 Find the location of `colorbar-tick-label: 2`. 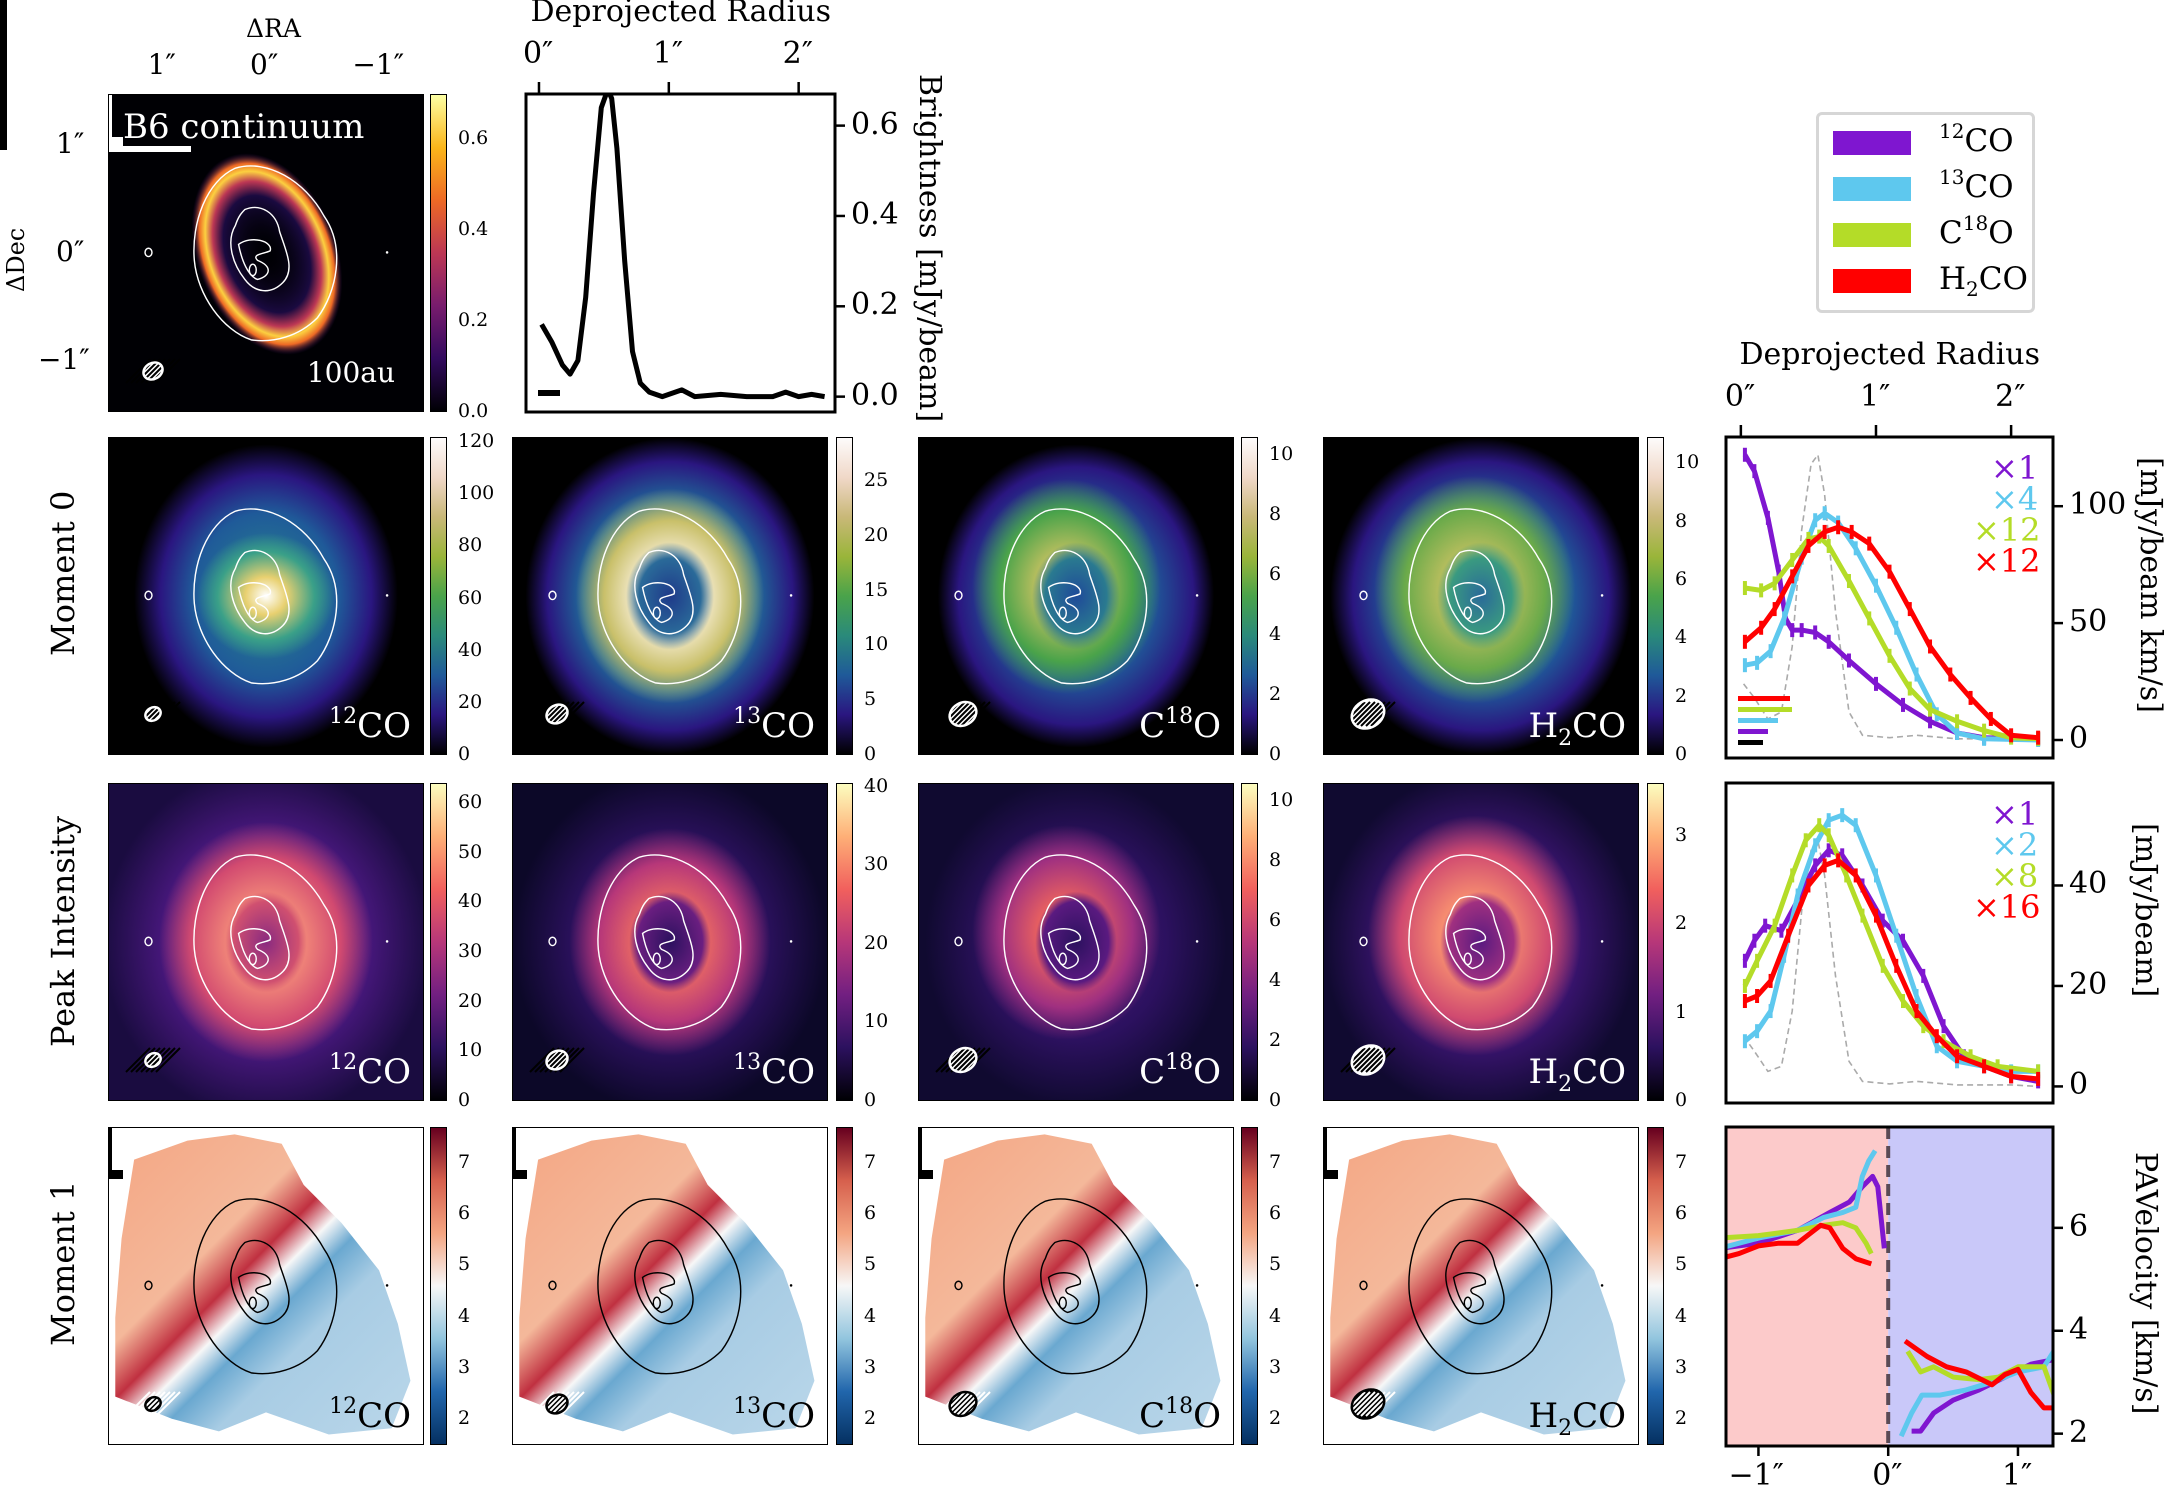

colorbar-tick-label: 2 is located at coordinates (1681, 923).